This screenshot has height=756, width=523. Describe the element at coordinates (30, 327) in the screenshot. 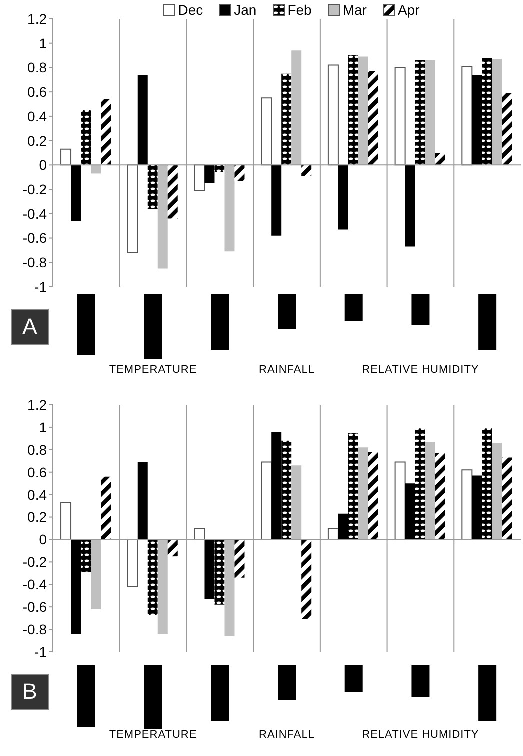

I see `text: A` at that location.